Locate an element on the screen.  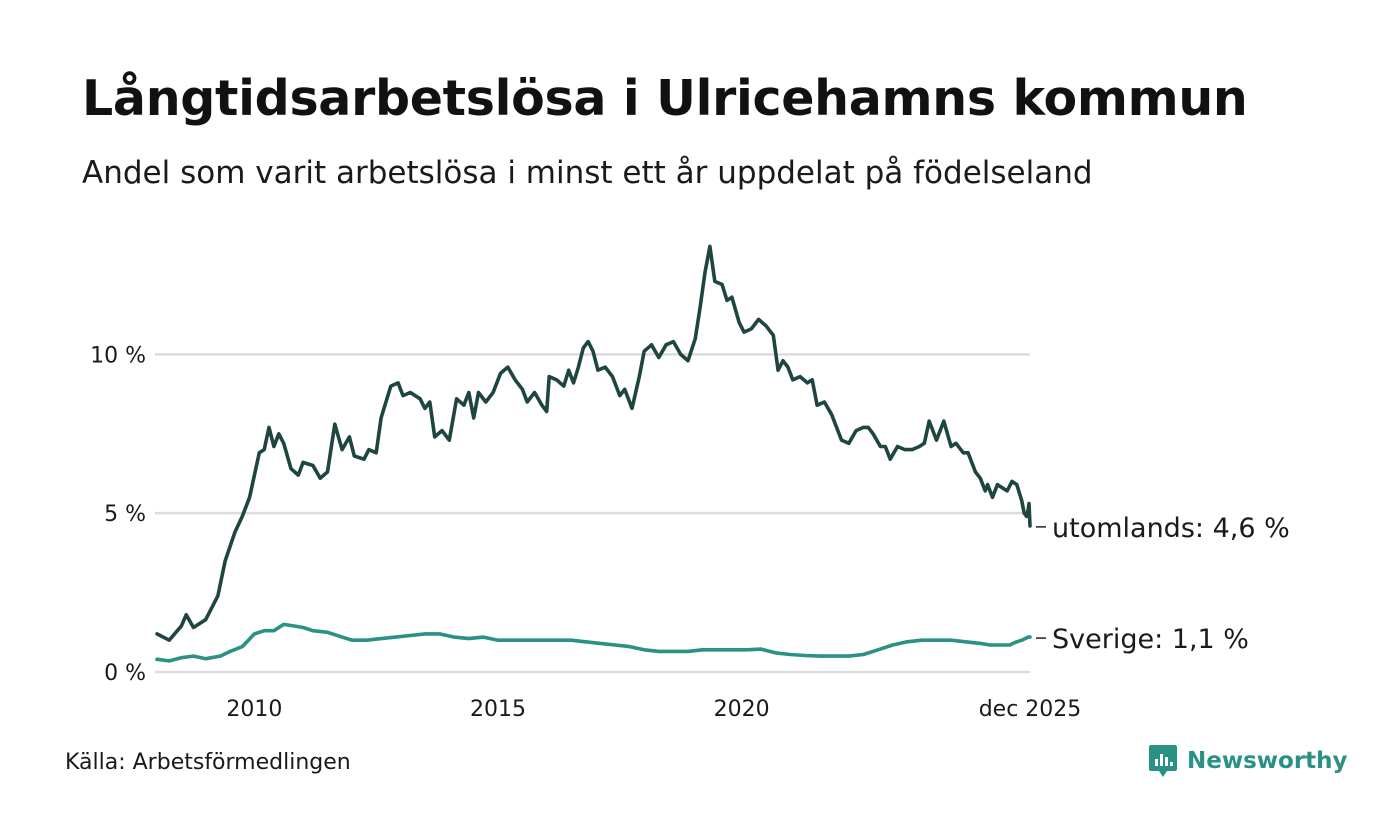
series-line-sverige is located at coordinates (593, 642).